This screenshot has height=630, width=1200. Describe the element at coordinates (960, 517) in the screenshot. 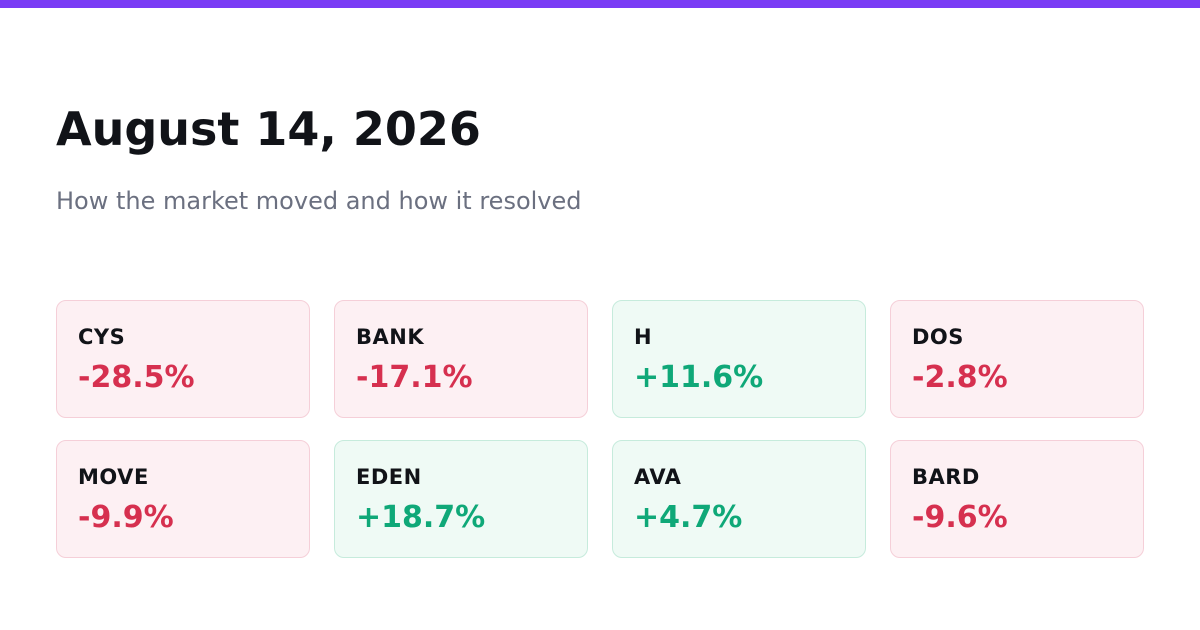

I see `price-change: -9.6%` at that location.